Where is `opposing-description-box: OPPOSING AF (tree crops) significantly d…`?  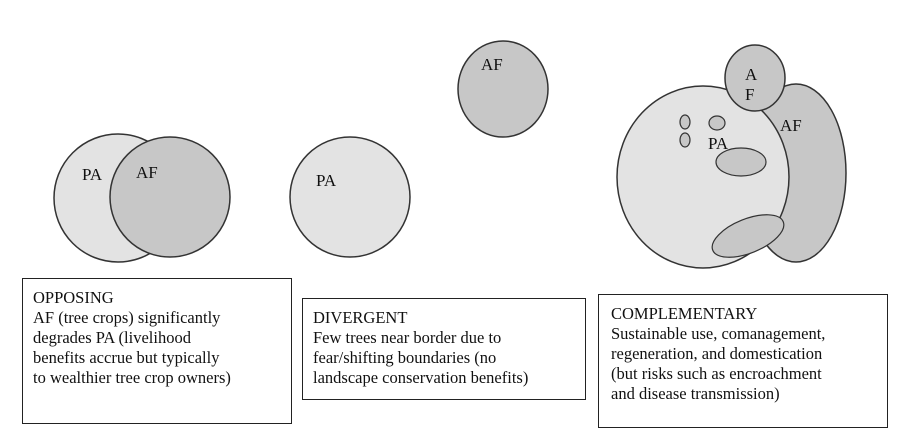 opposing-description-box: OPPOSING AF (tree crops) significantly d… is located at coordinates (157, 351).